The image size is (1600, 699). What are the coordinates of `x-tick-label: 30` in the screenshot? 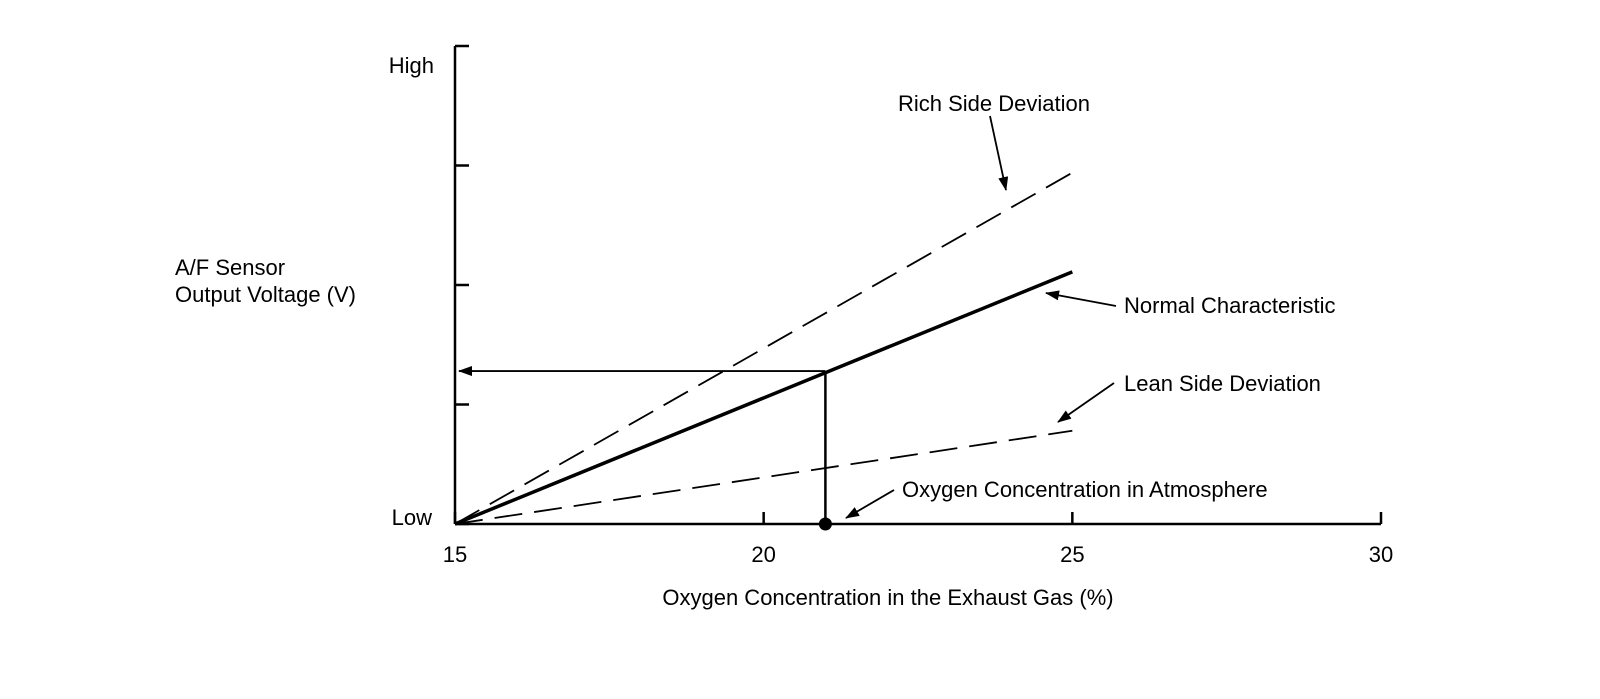 It's located at (1381, 554).